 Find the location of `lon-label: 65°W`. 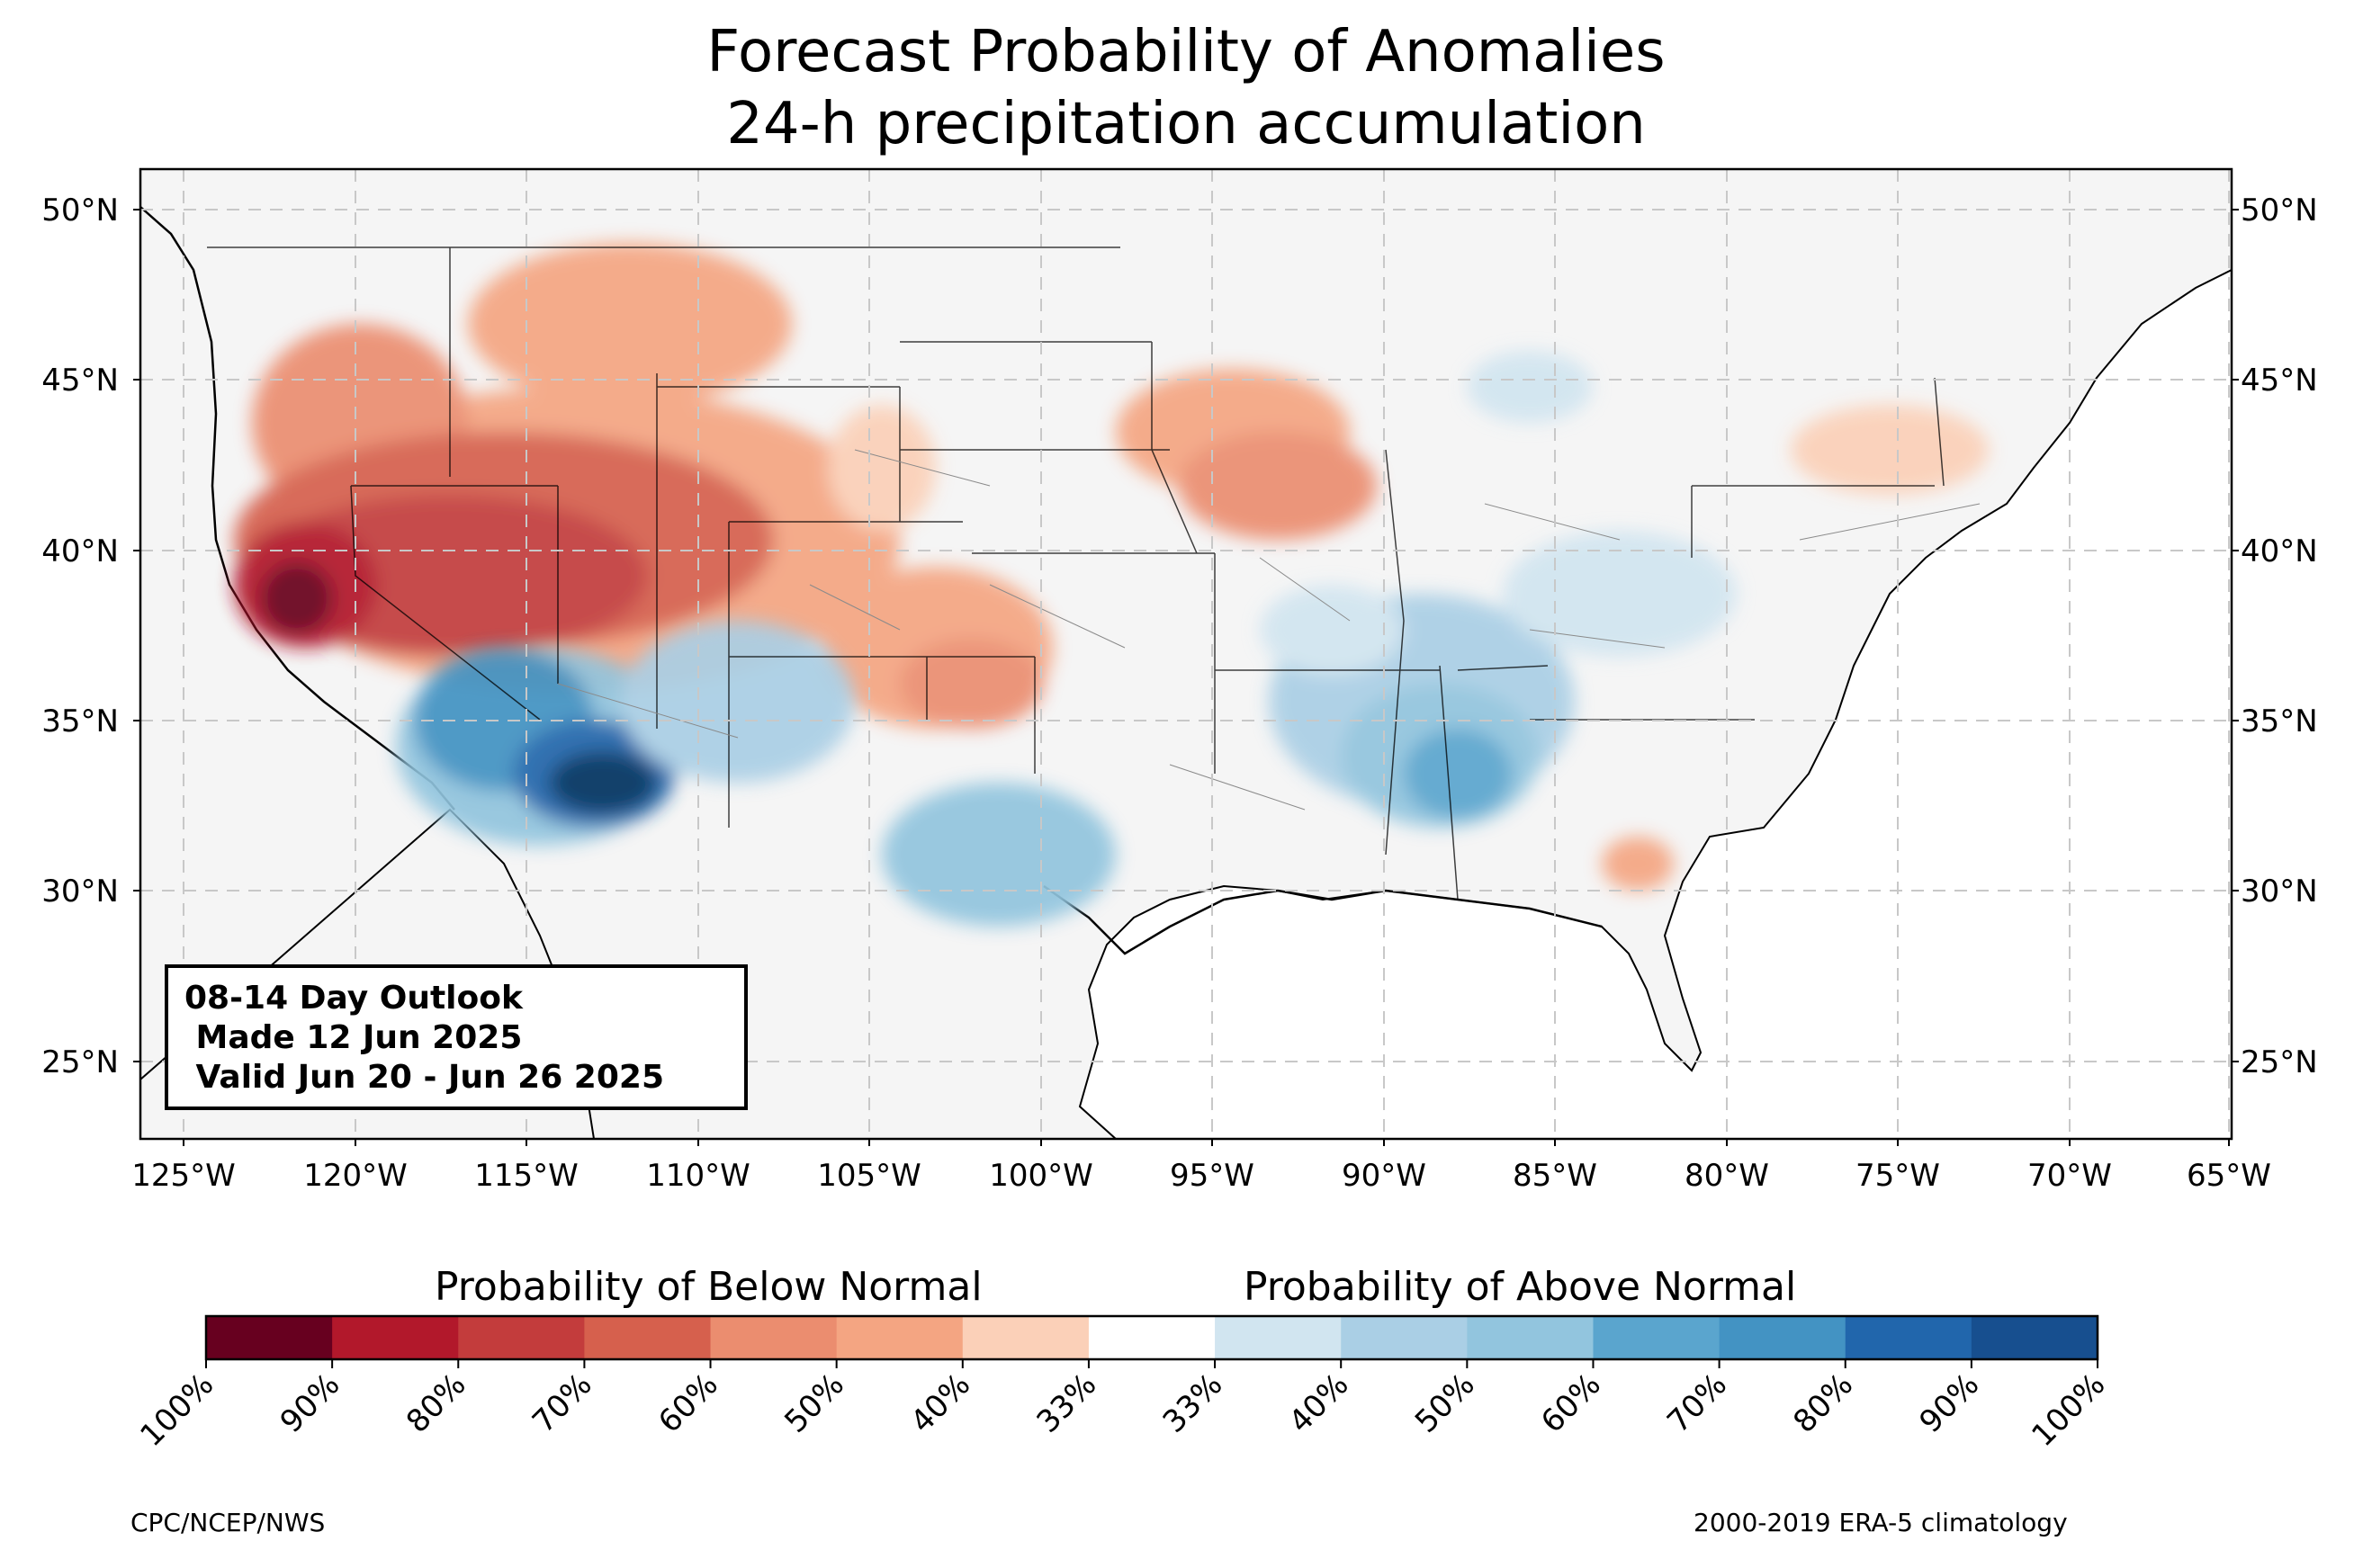

lon-label: 65°W is located at coordinates (2229, 1176).